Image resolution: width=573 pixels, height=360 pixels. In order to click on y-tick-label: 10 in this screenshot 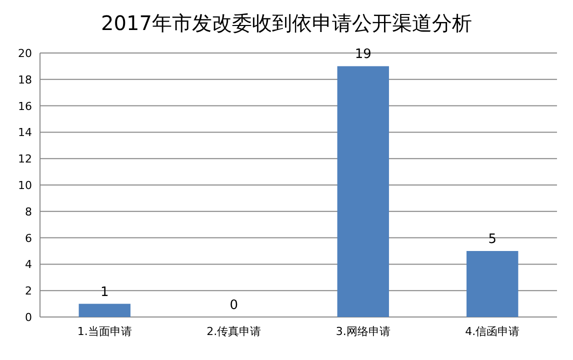, I will do `click(25, 185)`.